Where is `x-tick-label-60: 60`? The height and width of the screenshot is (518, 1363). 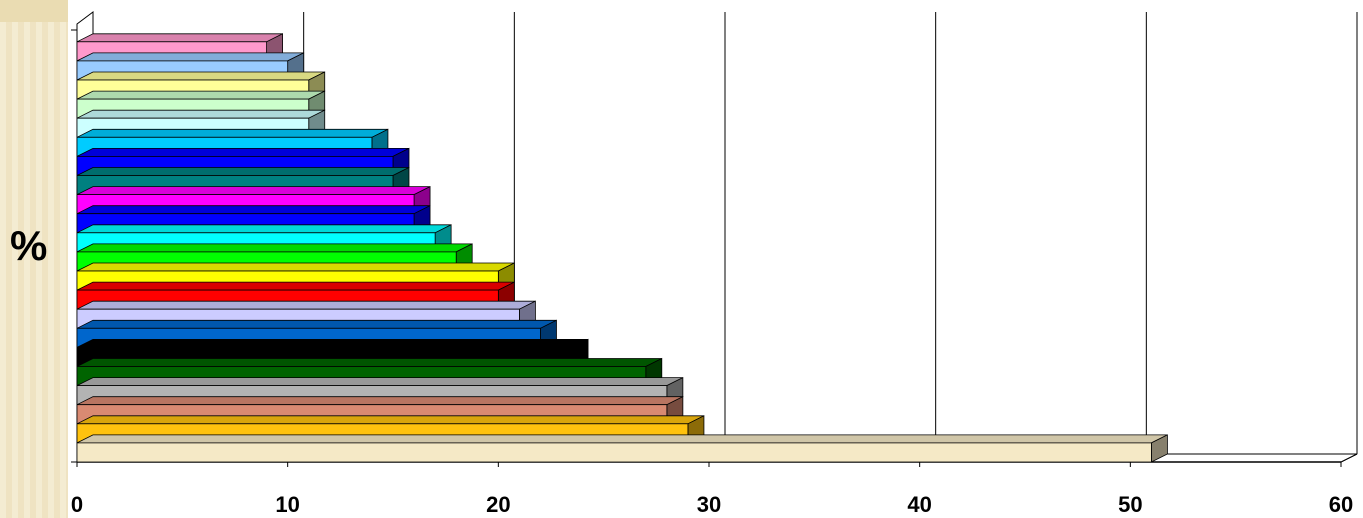 x-tick-label-60: 60 is located at coordinates (1341, 504).